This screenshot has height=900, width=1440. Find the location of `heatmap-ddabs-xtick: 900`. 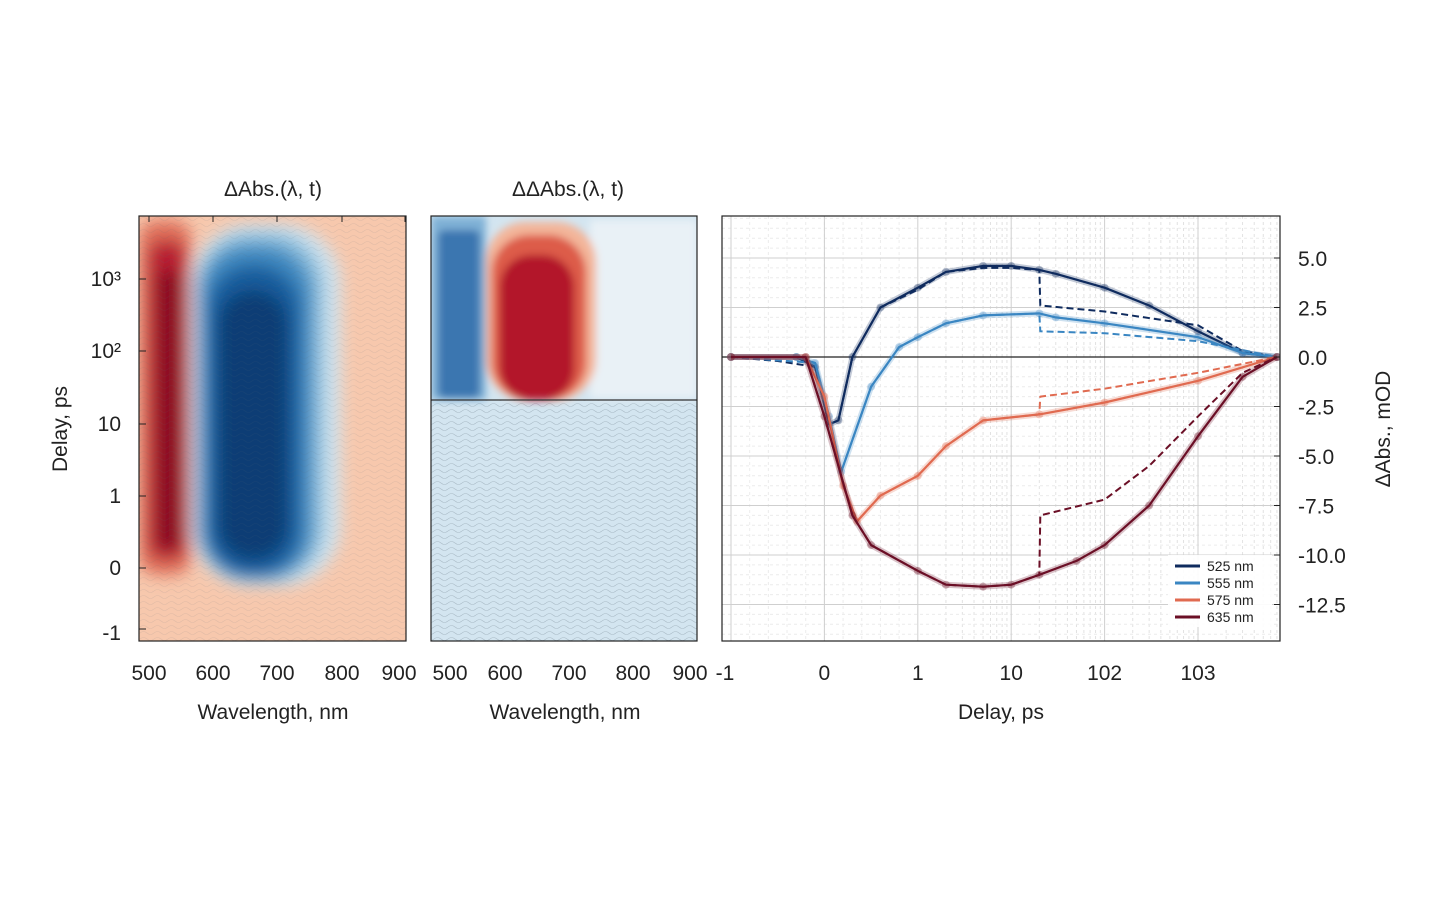

heatmap-ddabs-xtick: 900 is located at coordinates (689, 673).